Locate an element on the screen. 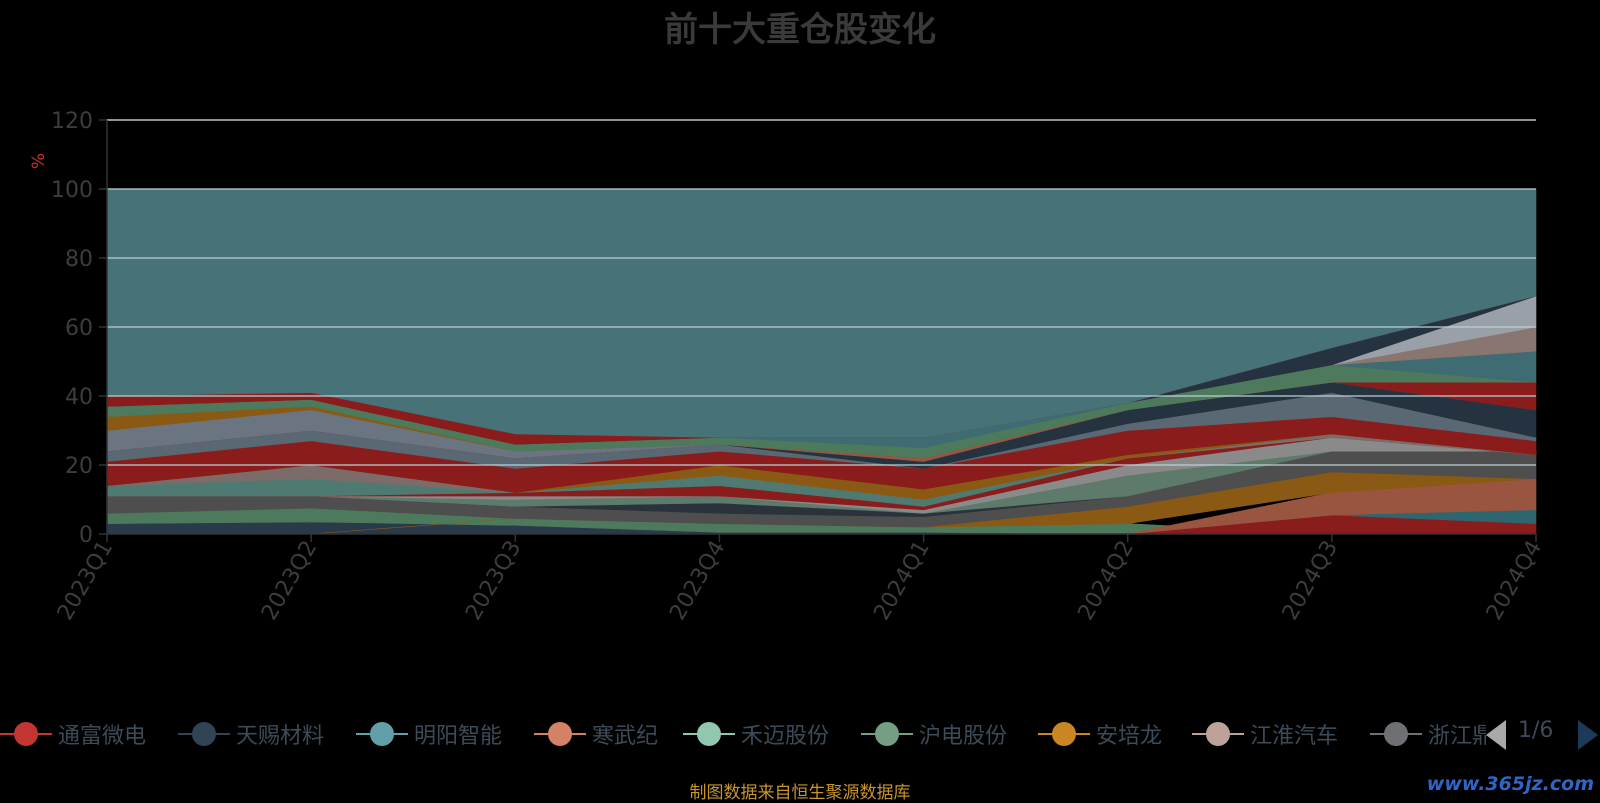 Image resolution: width=1600 pixels, height=803 pixels. legend-label: 禾迈股份 is located at coordinates (785, 736).